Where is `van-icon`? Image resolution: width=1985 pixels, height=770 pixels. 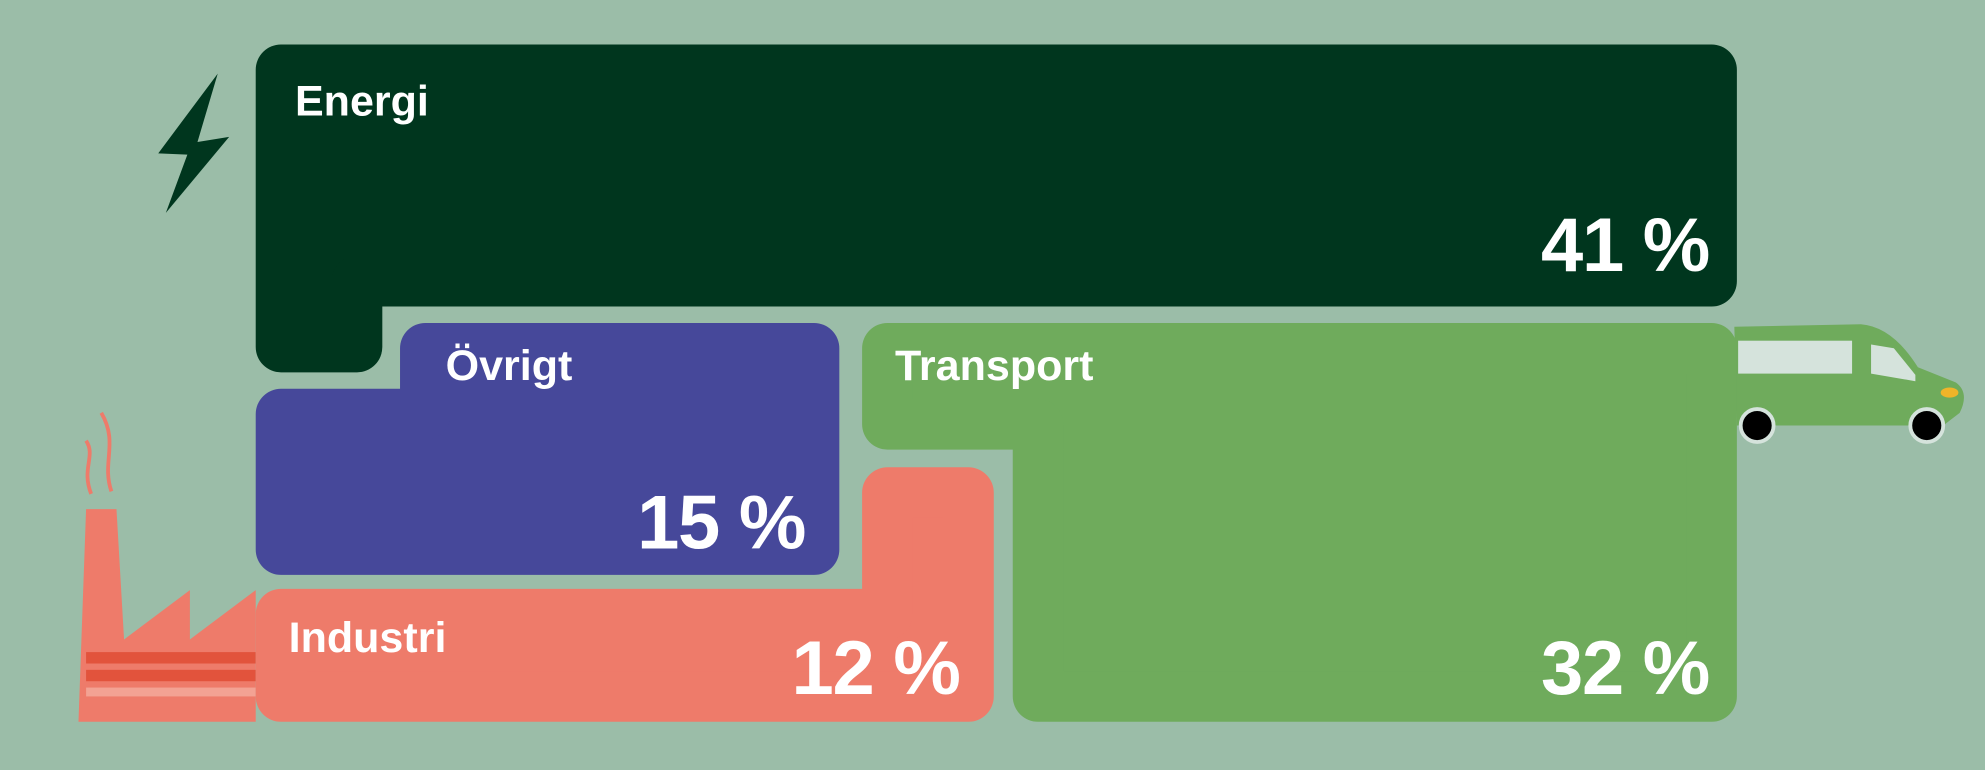
van-icon is located at coordinates (1849, 384).